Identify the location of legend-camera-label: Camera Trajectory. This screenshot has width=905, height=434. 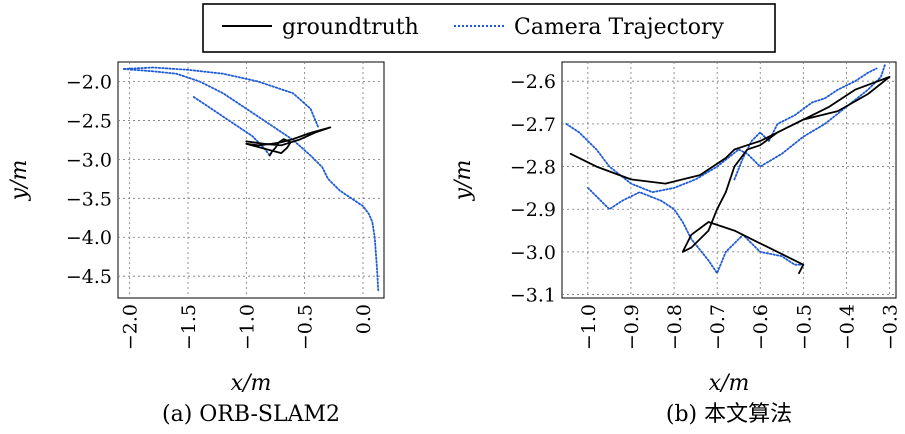
(619, 27).